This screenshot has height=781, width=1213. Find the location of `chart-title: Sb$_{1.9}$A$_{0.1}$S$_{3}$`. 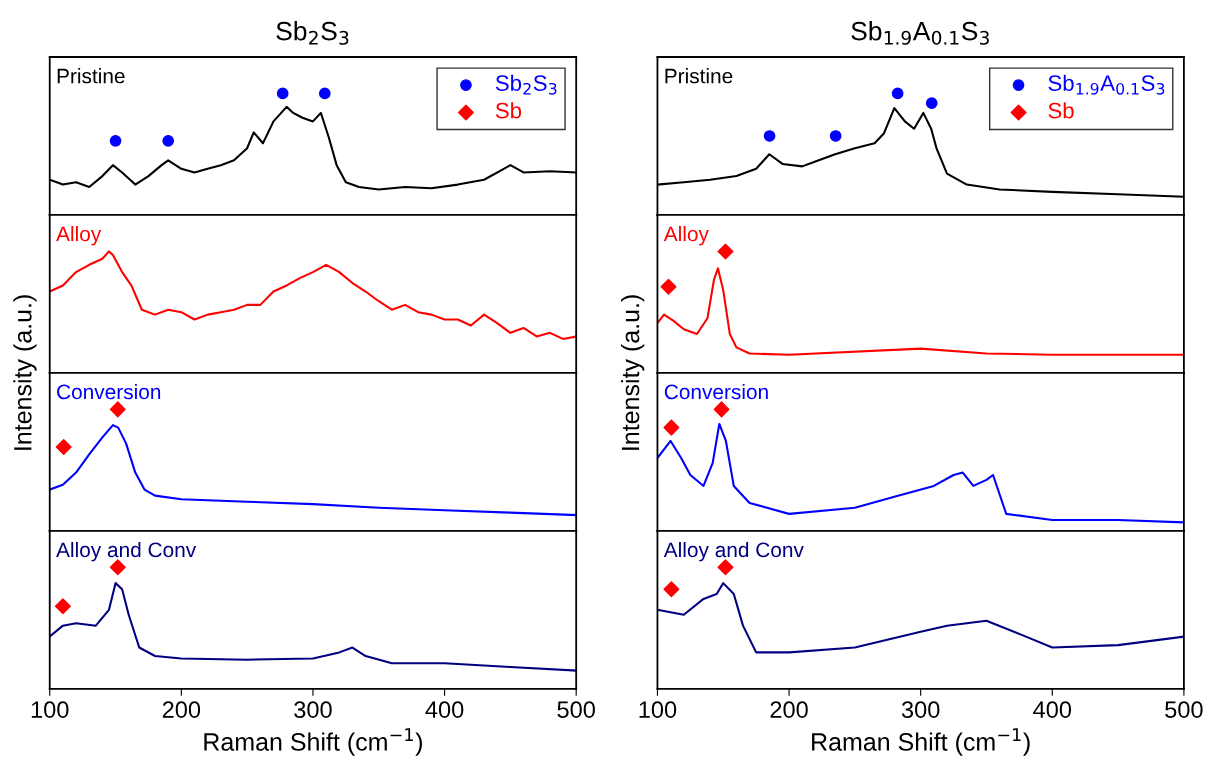

chart-title: Sb$_{1.9}$A$_{0.1}$S$_{3}$ is located at coordinates (920, 33).